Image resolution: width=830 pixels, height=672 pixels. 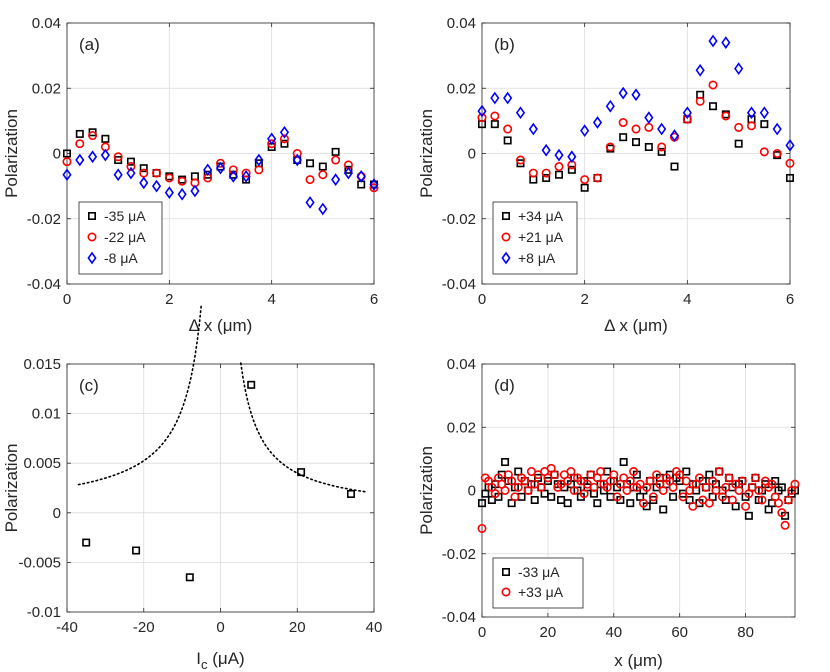 What do you see at coordinates (638, 660) in the screenshot?
I see `x-axis-label: x (μm)` at bounding box center [638, 660].